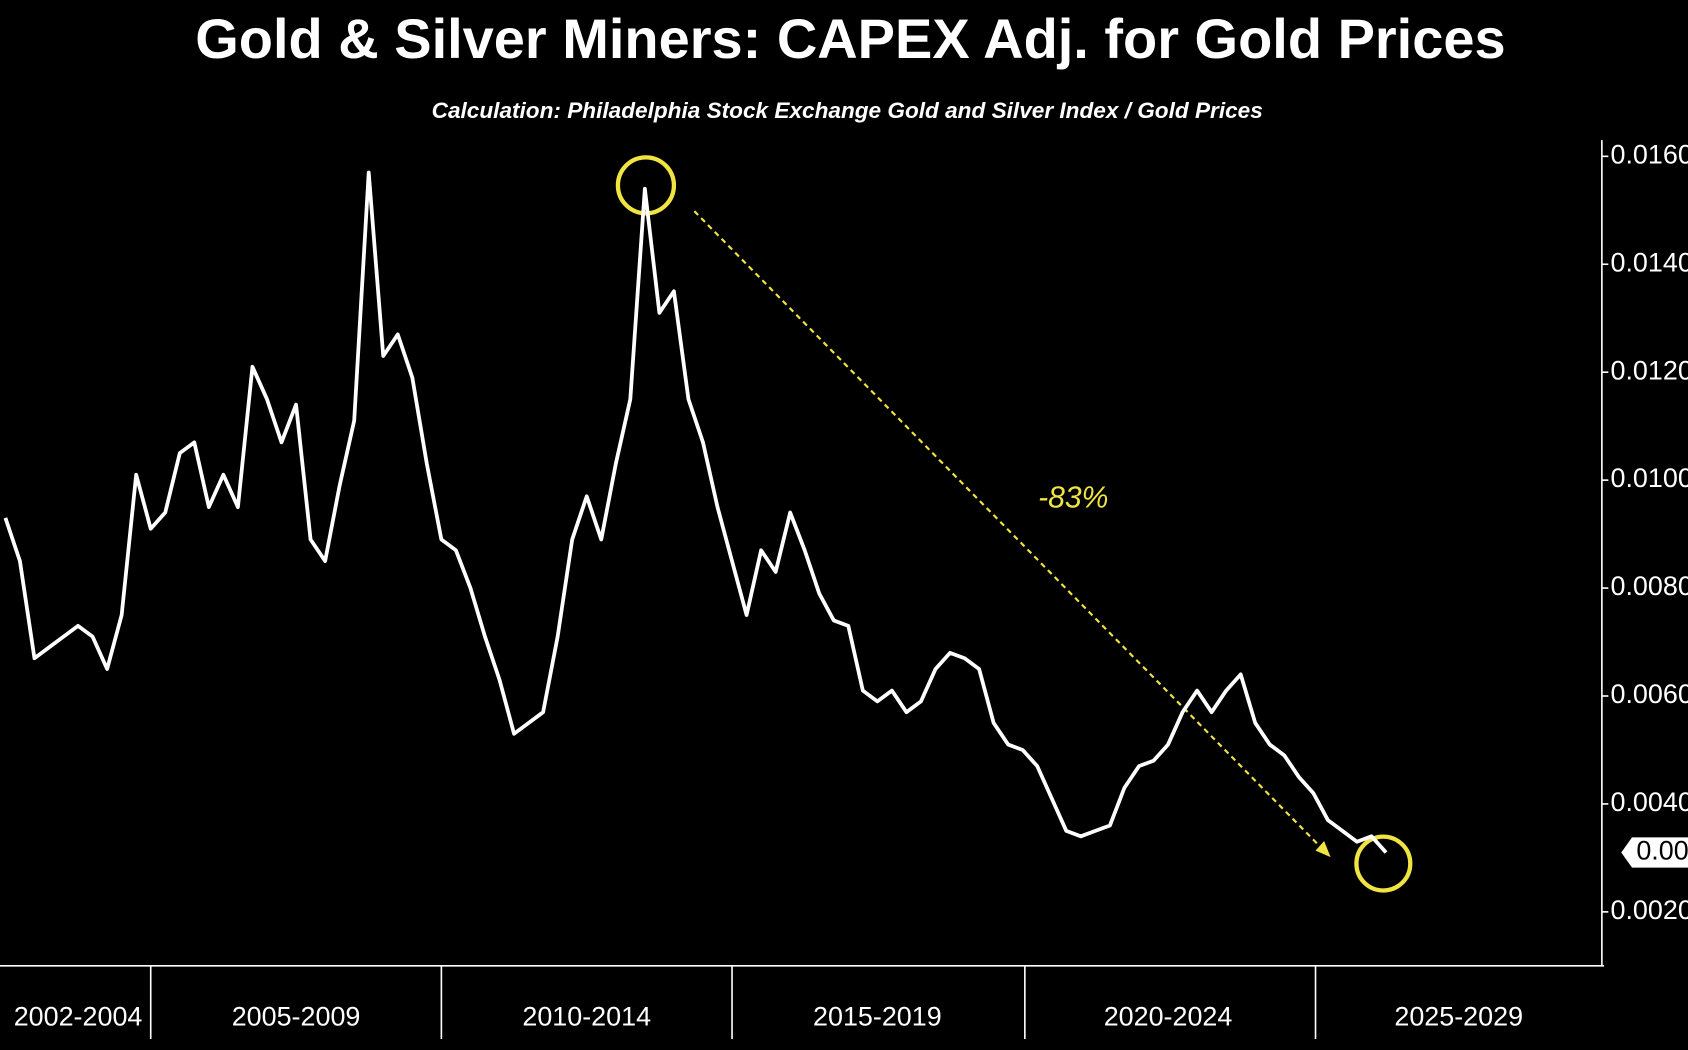  Describe the element at coordinates (1649, 802) in the screenshot. I see `y-tick-label: 0.0040` at that location.